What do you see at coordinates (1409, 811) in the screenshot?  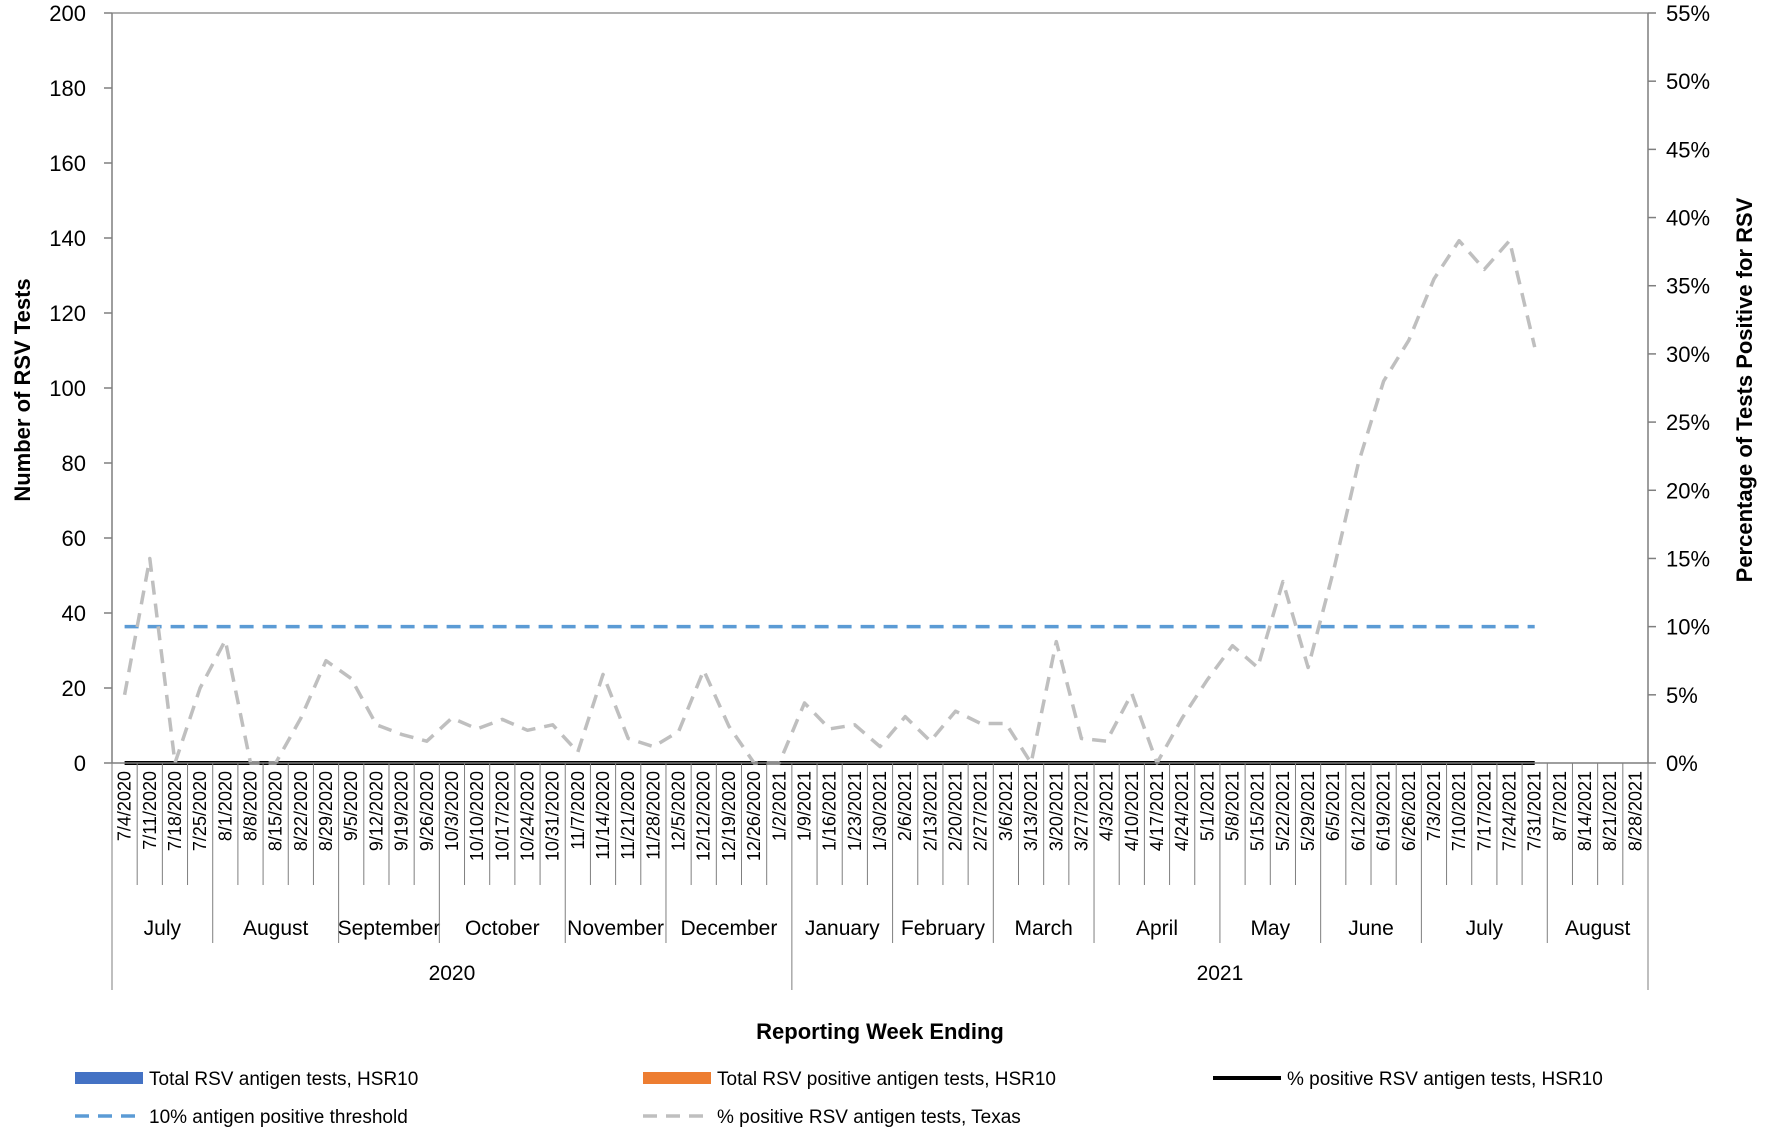 I see `week-tick-label: 6/26/2021` at bounding box center [1409, 811].